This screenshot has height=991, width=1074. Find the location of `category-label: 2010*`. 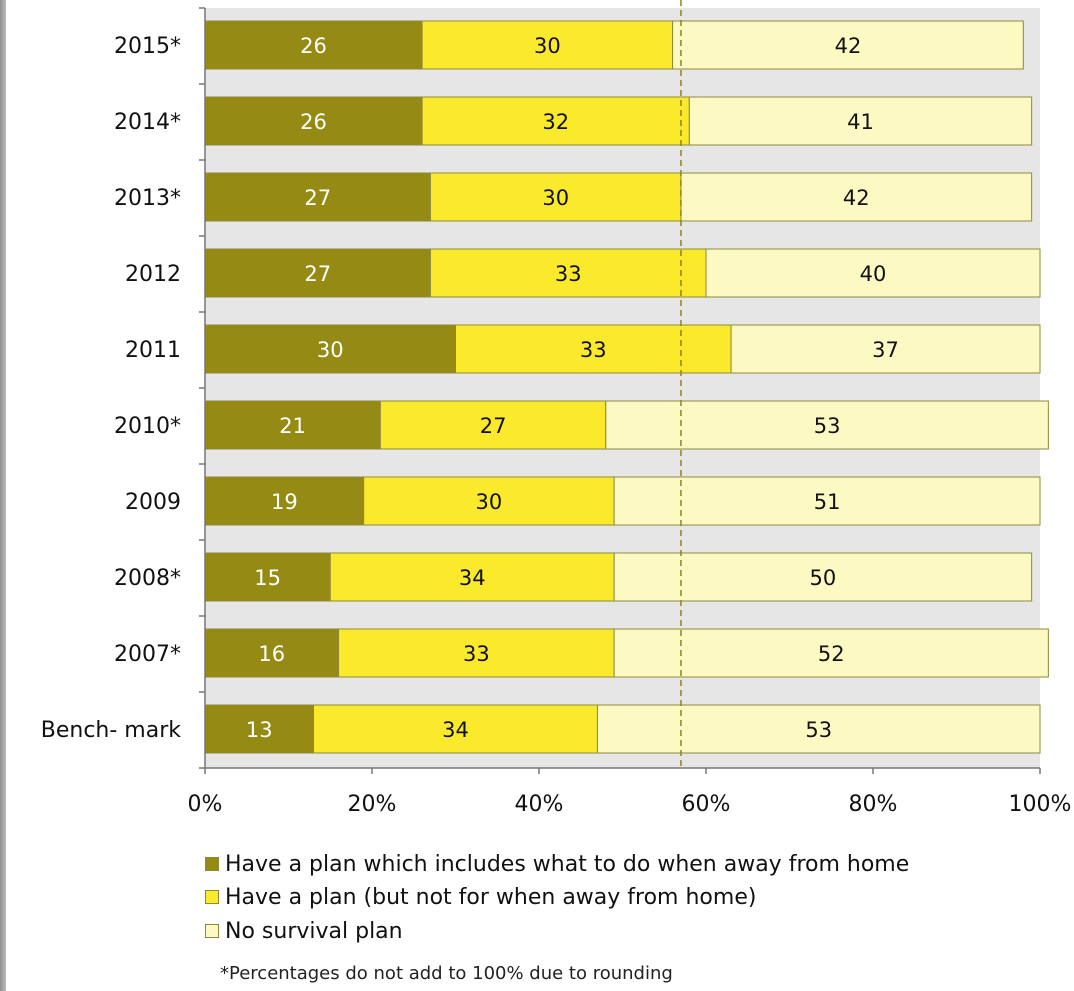

category-label: 2010* is located at coordinates (147, 426).